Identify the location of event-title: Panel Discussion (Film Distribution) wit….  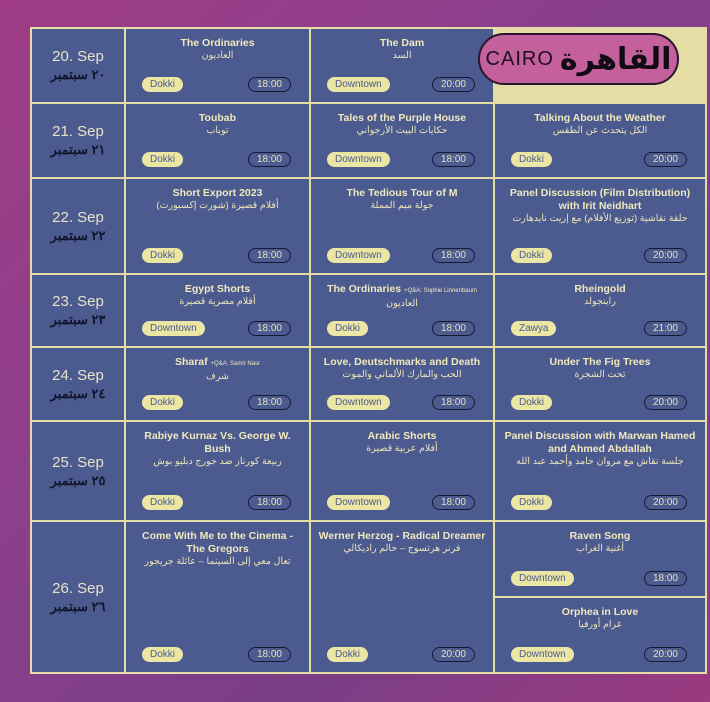
(600, 196).